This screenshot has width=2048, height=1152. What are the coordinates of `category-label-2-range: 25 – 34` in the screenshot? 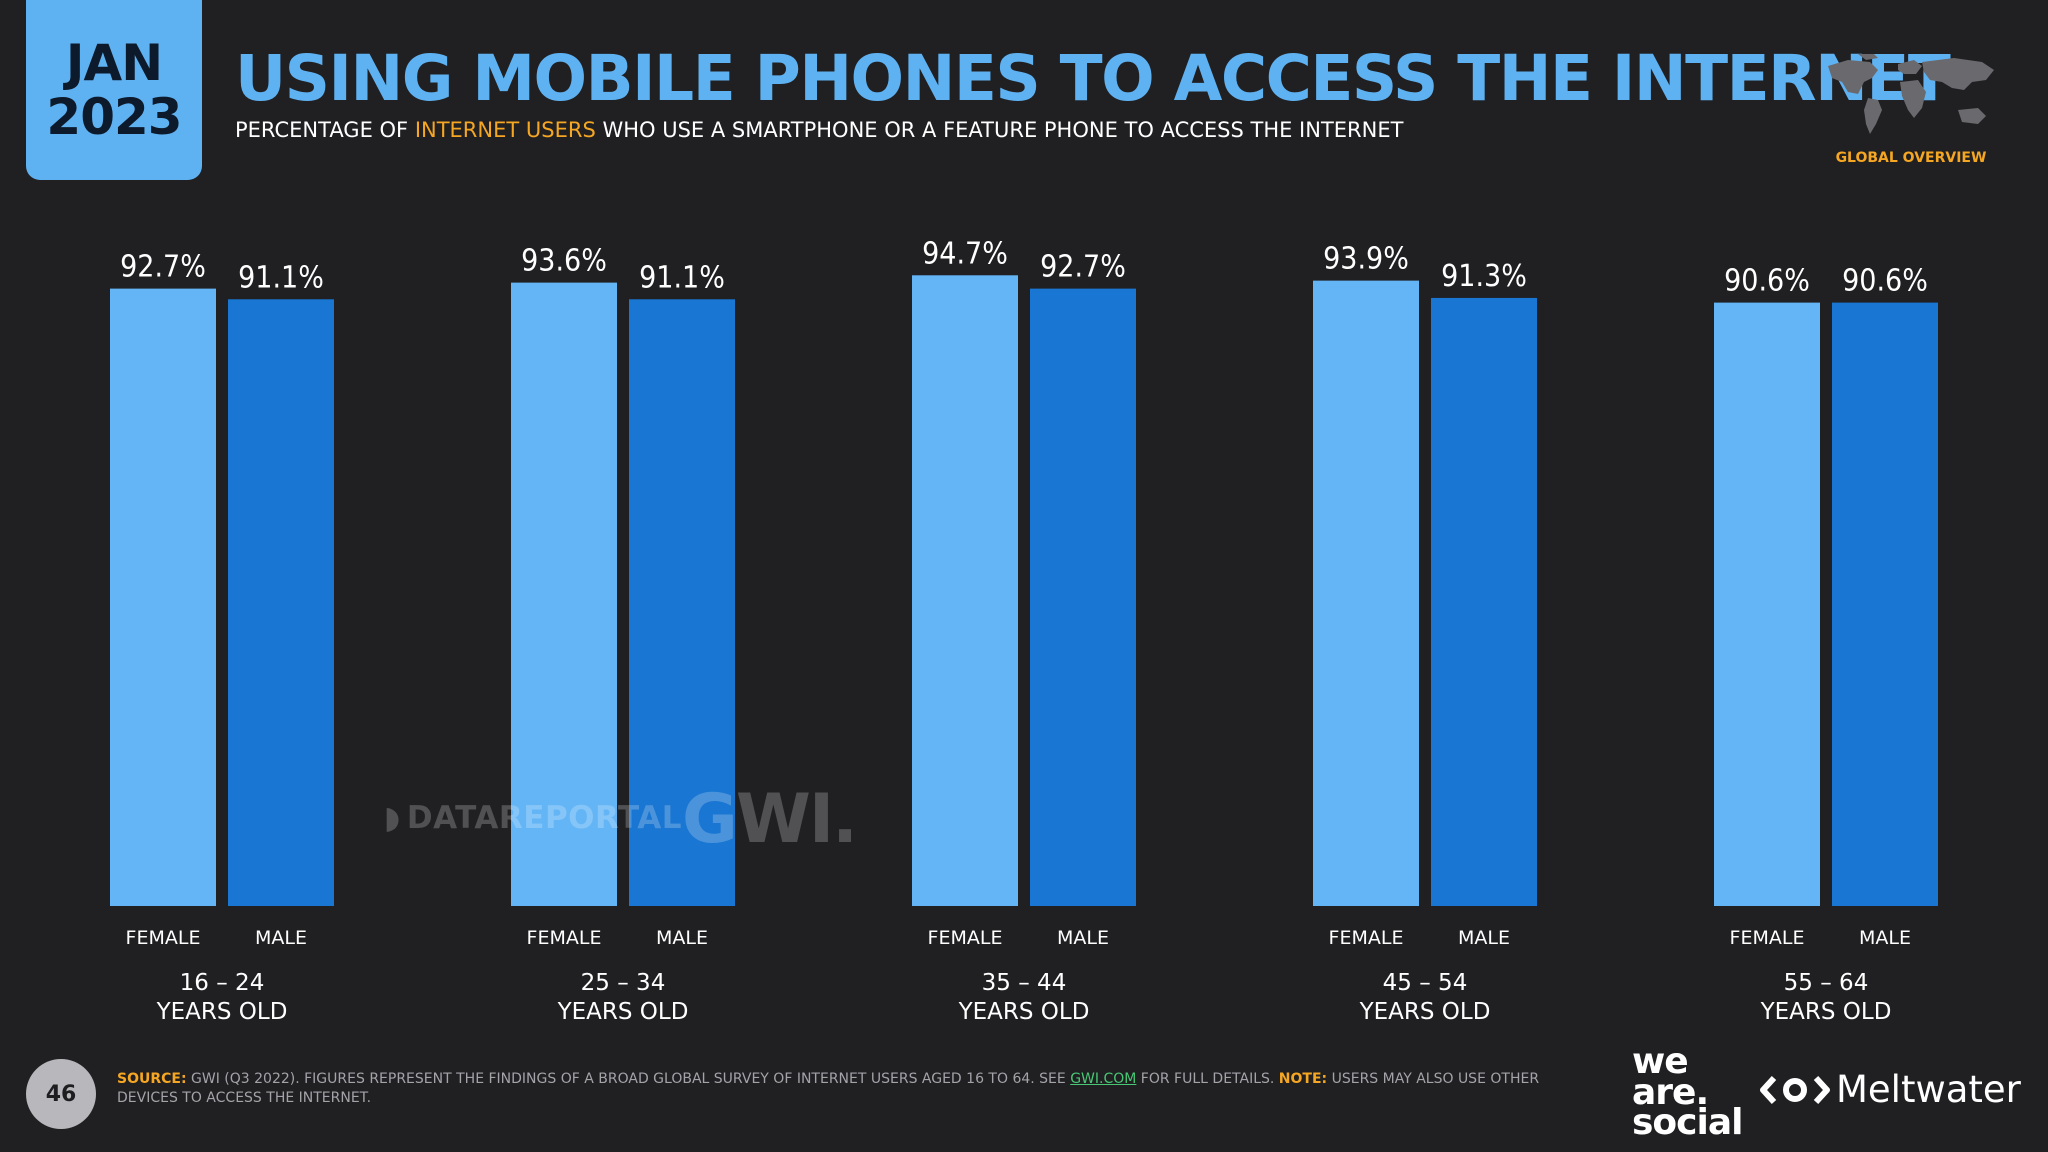 It's located at (623, 983).